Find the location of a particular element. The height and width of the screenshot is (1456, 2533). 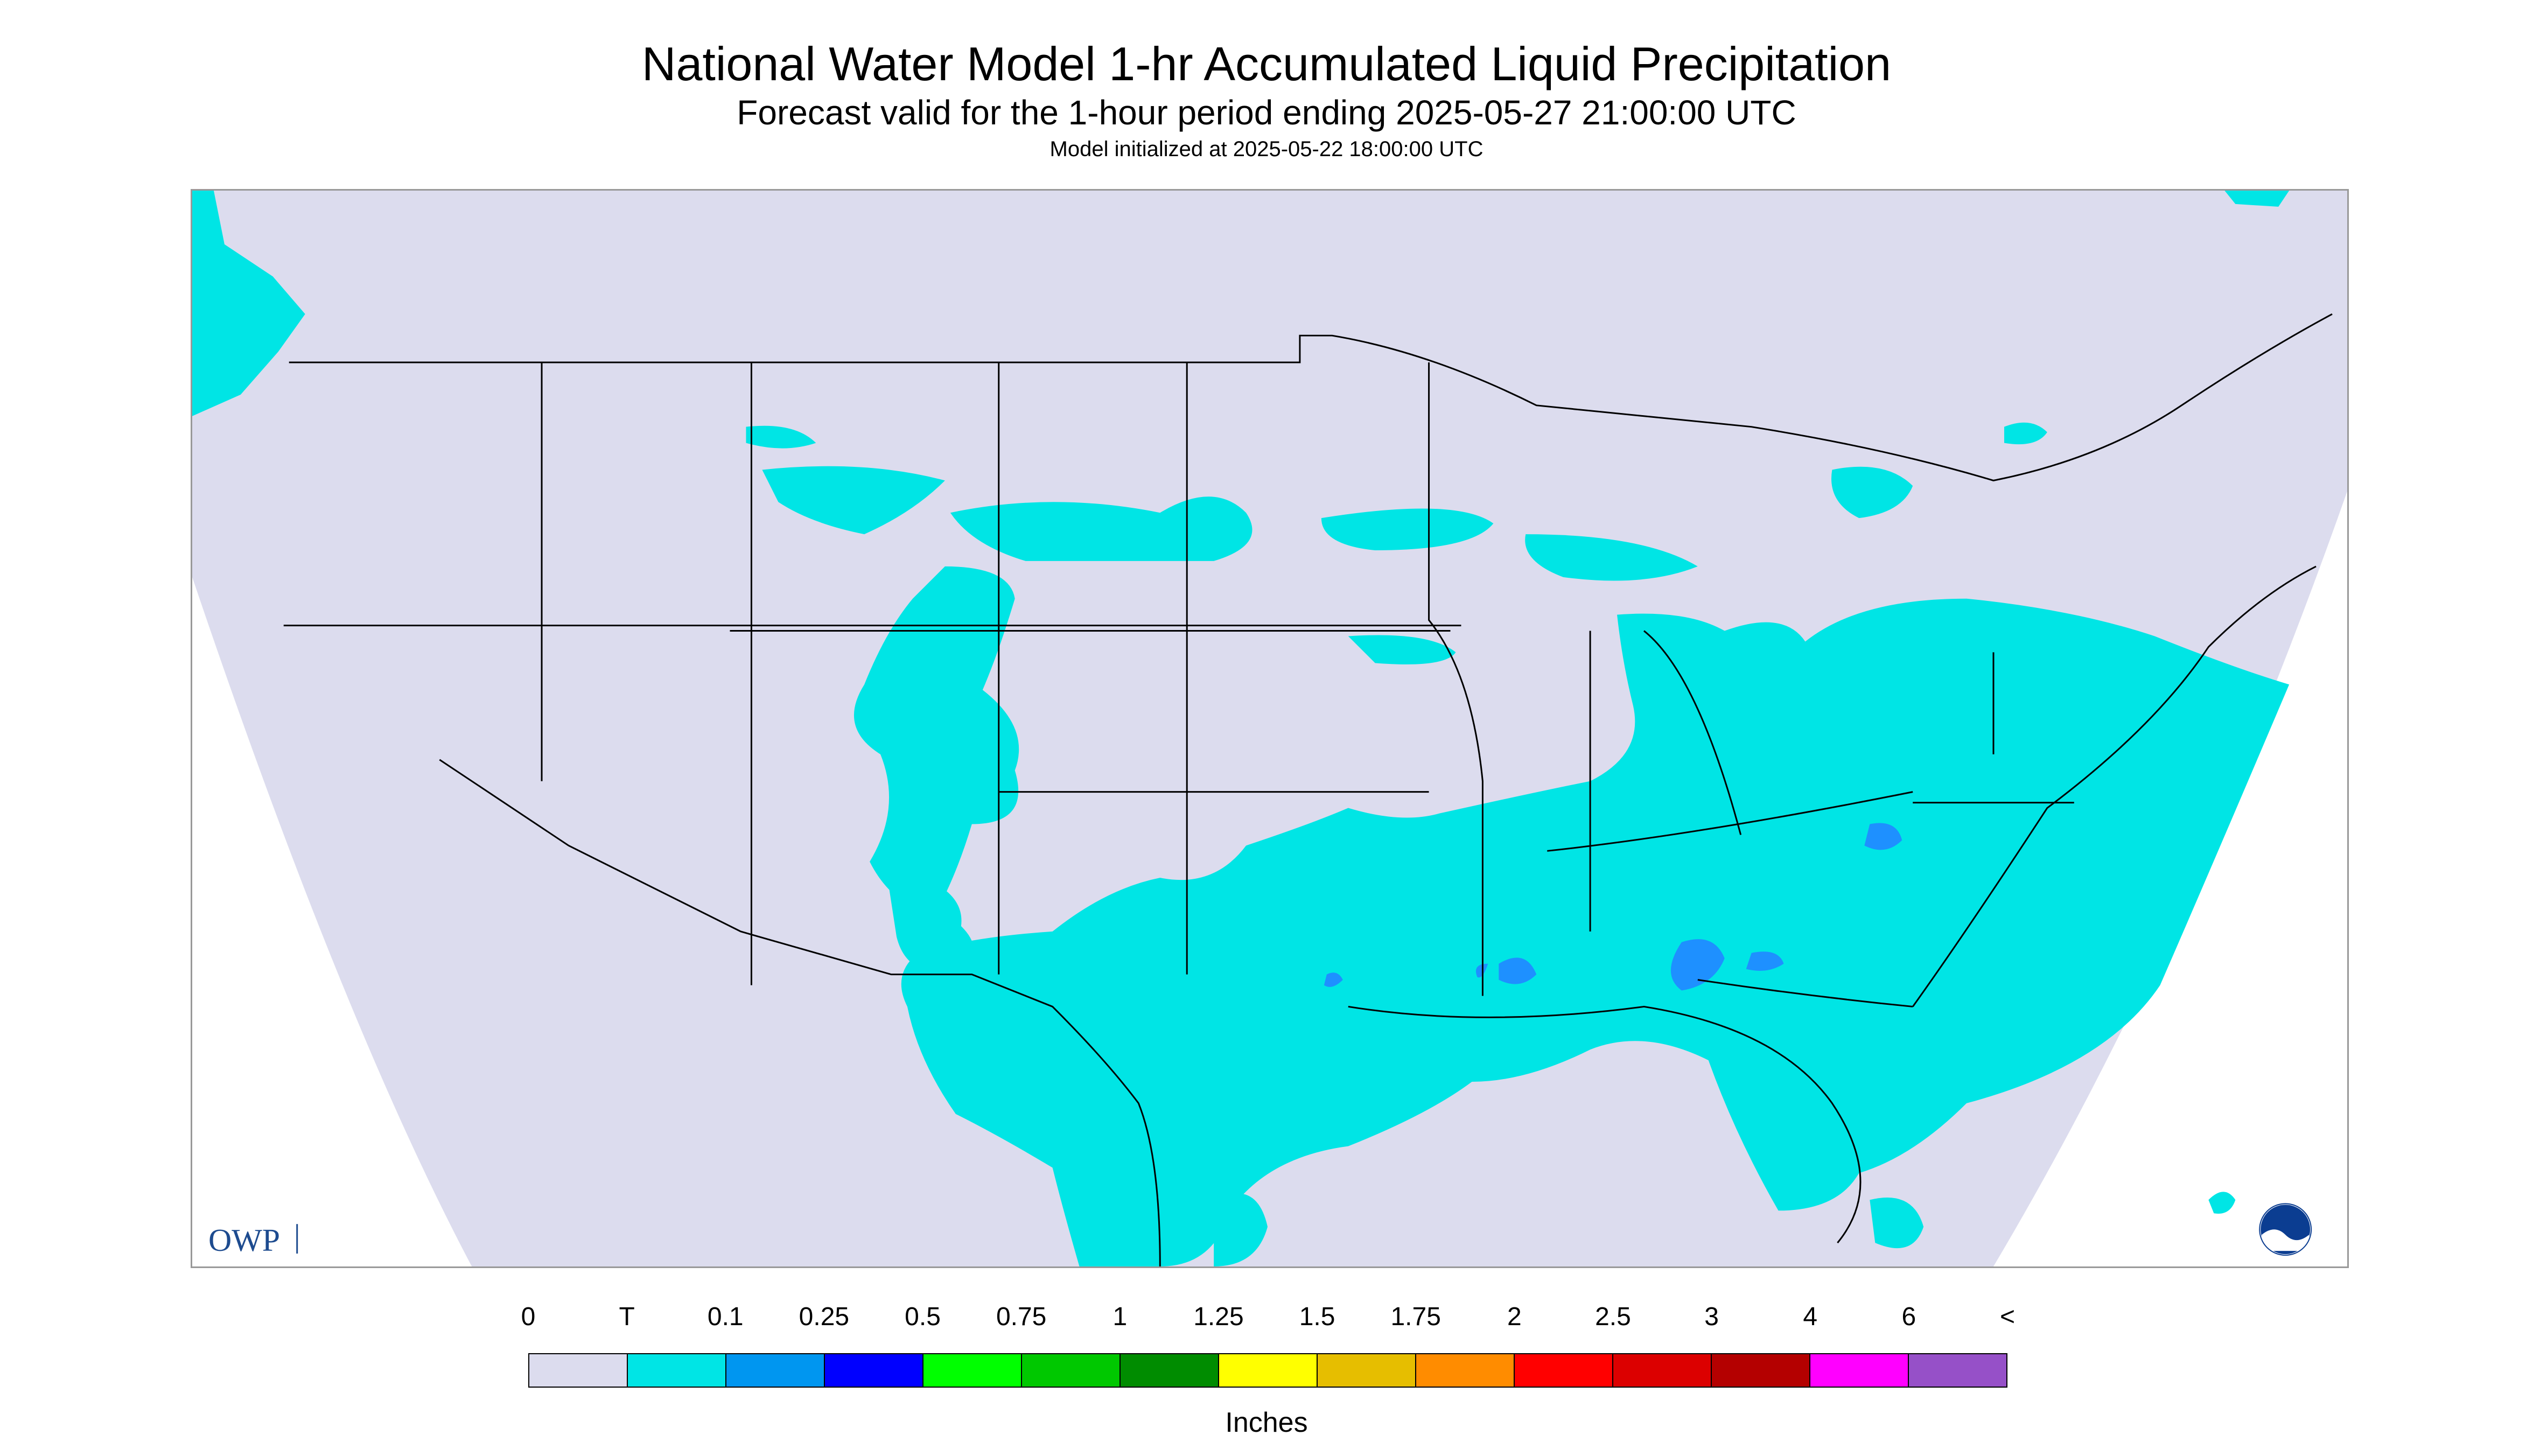

precip-color-scale is located at coordinates (1267, 1370).